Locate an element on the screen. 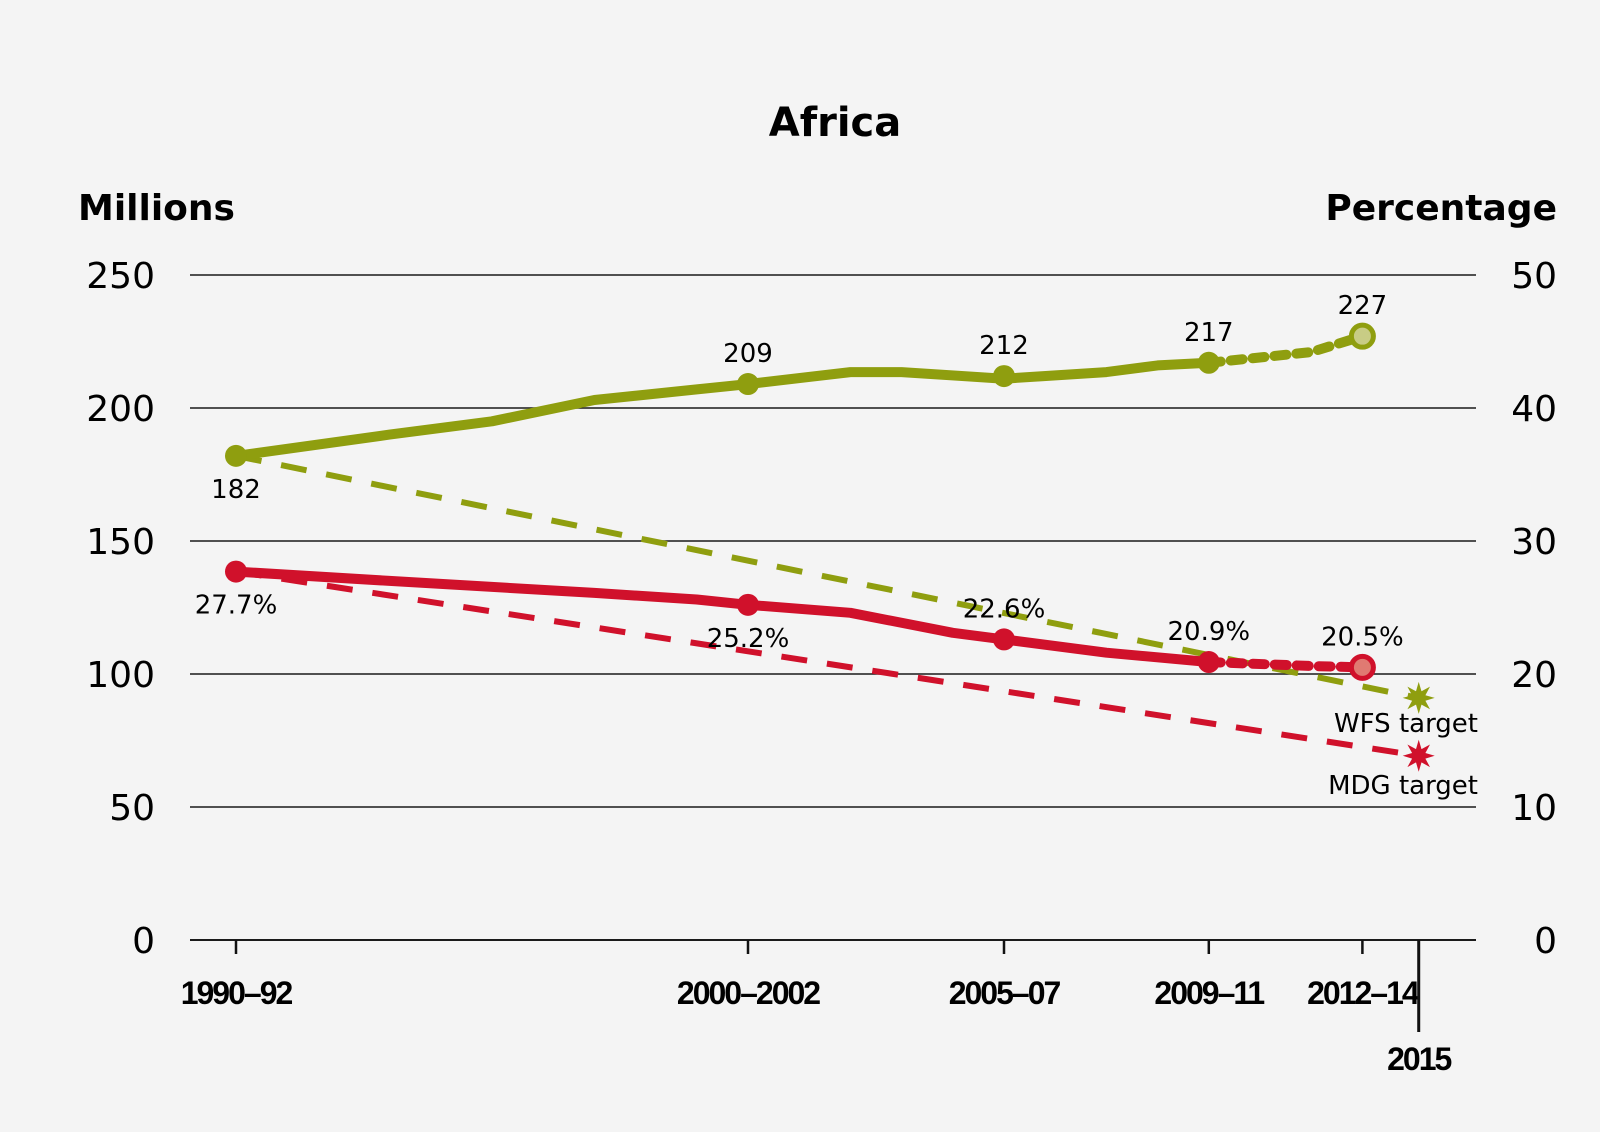  right-tick-label: 50 is located at coordinates (1534, 276).